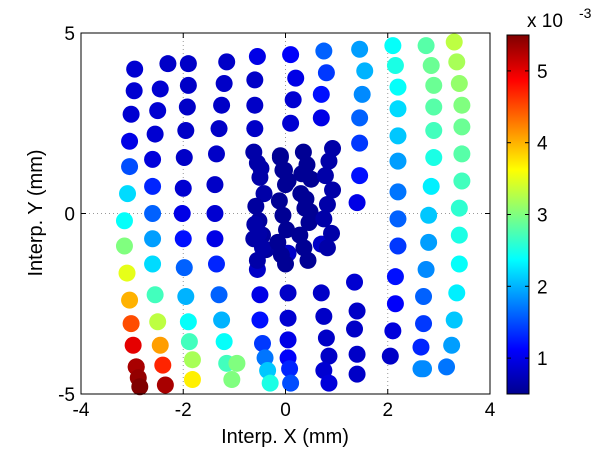  What do you see at coordinates (490, 410) in the screenshot?
I see `x-tick-label: 4` at bounding box center [490, 410].